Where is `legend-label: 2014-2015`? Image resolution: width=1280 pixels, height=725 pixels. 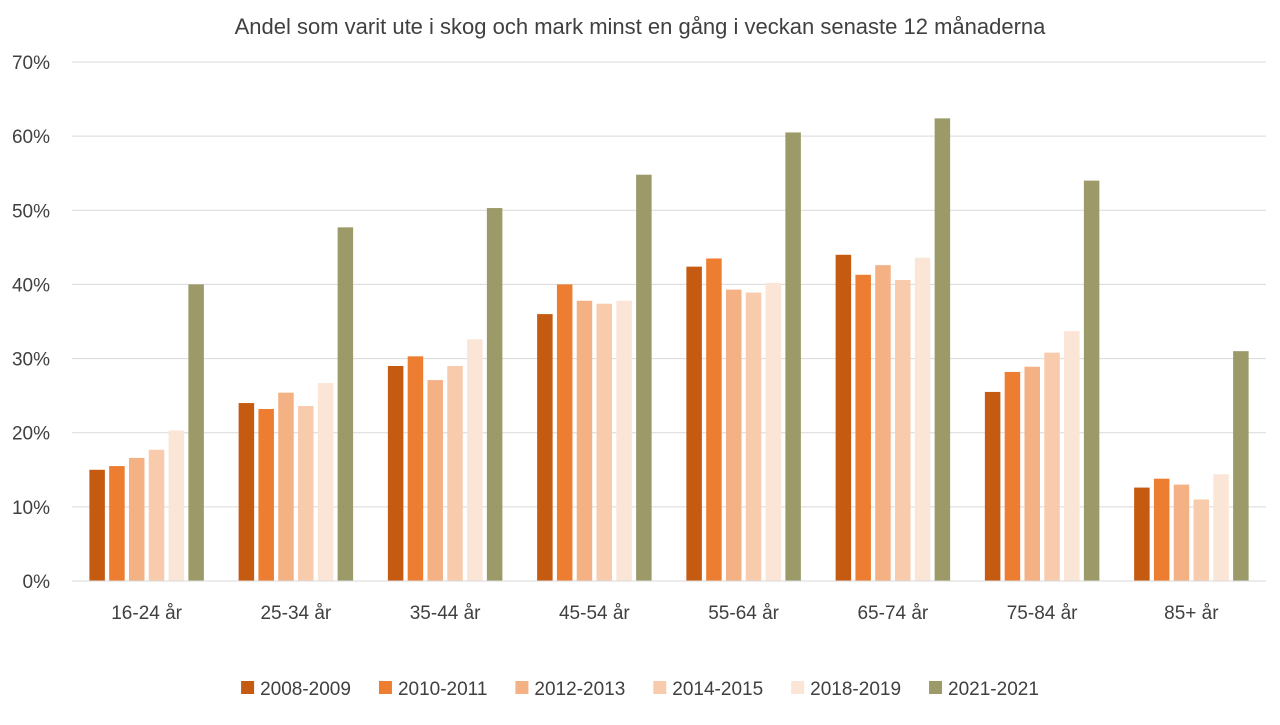 legend-label: 2014-2015 is located at coordinates (717, 689).